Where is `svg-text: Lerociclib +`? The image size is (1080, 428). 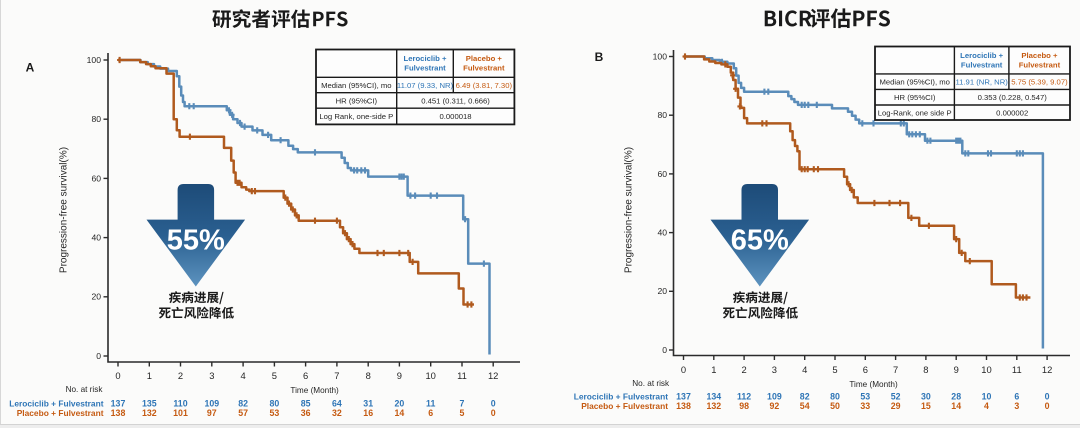
svg-text: Lerociclib + is located at coordinates (981, 55).